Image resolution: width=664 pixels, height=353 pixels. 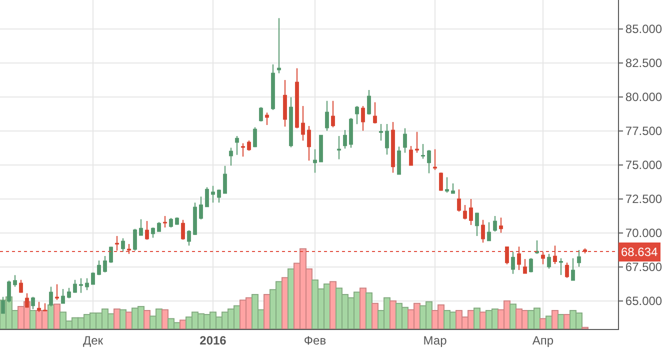 I want to click on y-tick-label: 82.500, so click(x=643, y=63).